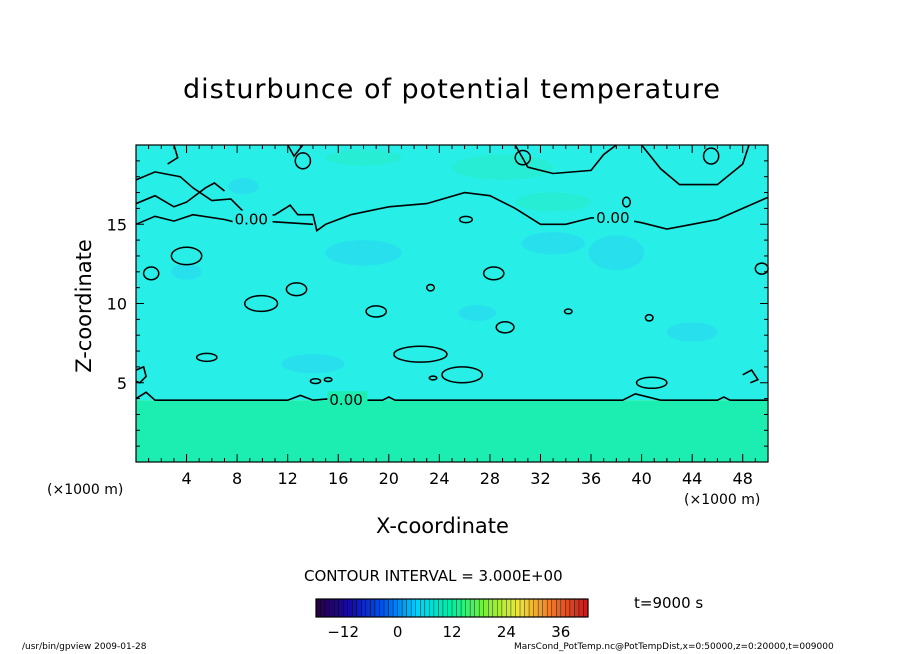 The height and width of the screenshot is (654, 904). What do you see at coordinates (452, 431) in the screenshot?
I see `field-lower` at bounding box center [452, 431].